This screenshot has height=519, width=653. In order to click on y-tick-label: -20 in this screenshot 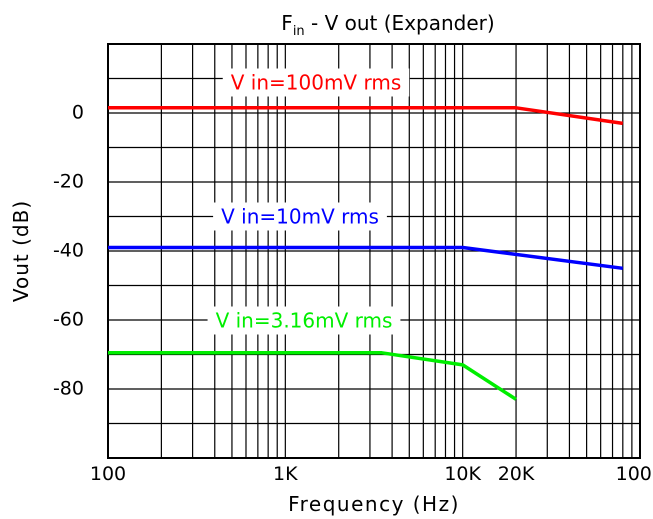, I will do `click(68, 182)`.